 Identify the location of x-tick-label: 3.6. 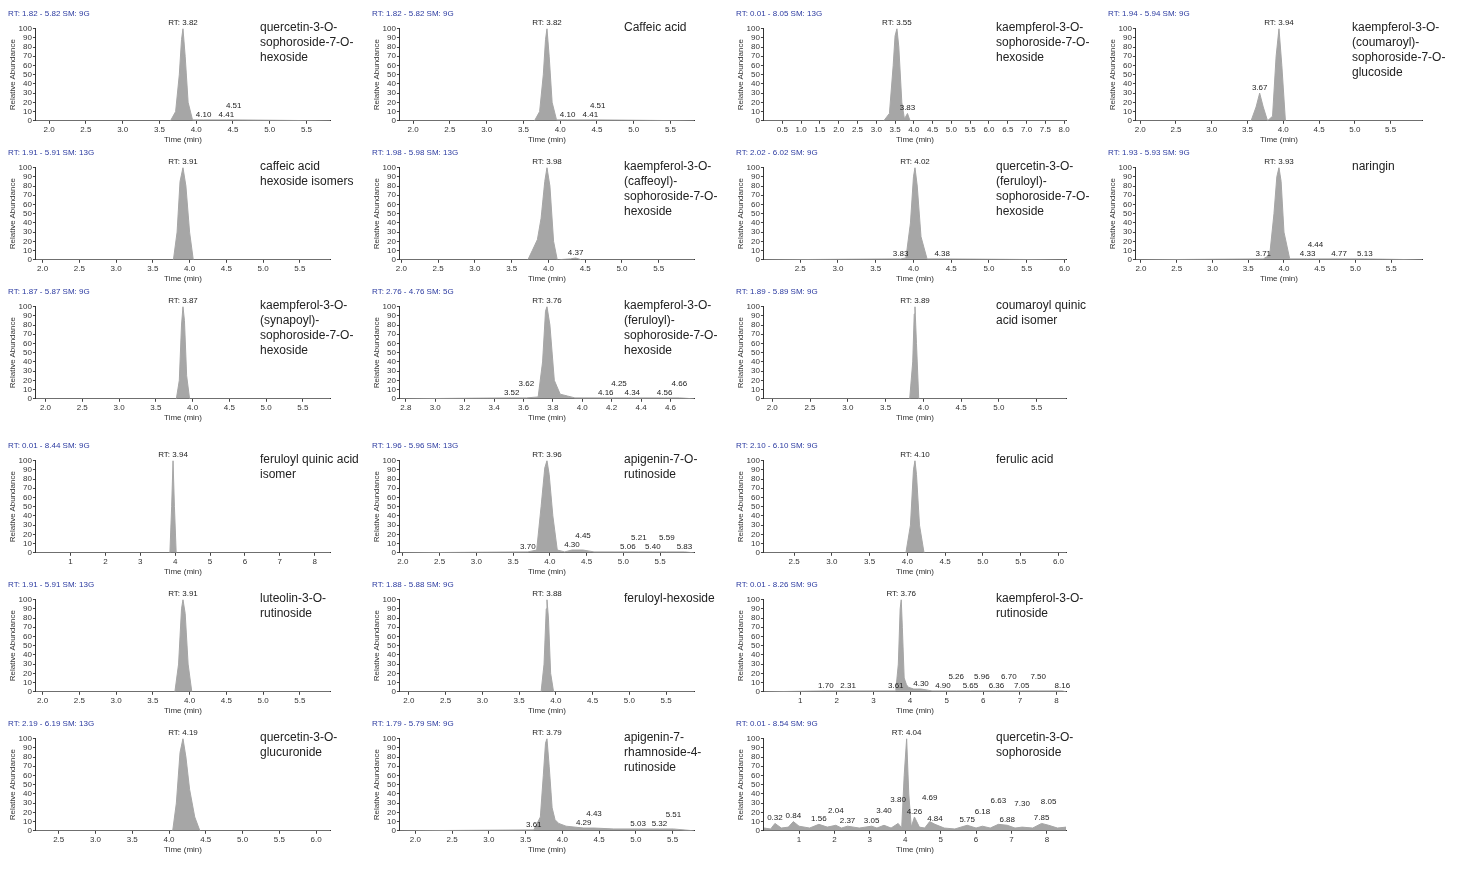
(523, 407).